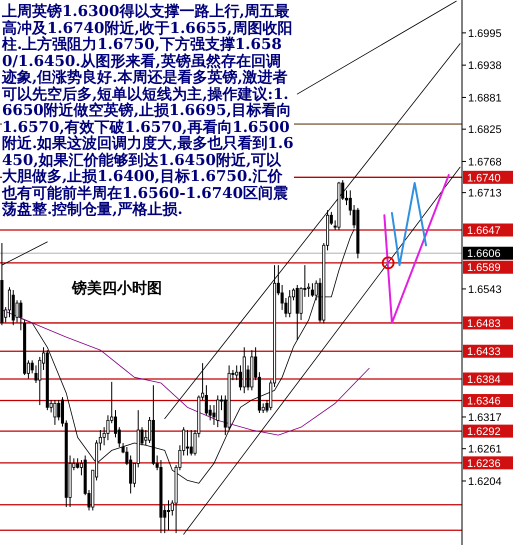 The width and height of the screenshot is (513, 545). Describe the element at coordinates (484, 254) in the screenshot. I see `ref-line-label: 1.6606` at that location.